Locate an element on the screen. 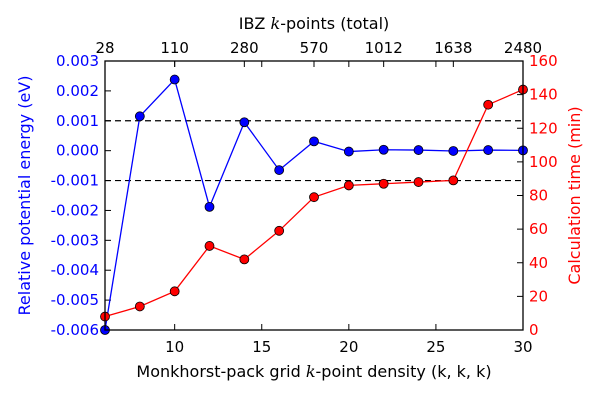 Image resolution: width=600 pixels, height=400 pixels. y-tick-label: 0.001 is located at coordinates (77, 121).